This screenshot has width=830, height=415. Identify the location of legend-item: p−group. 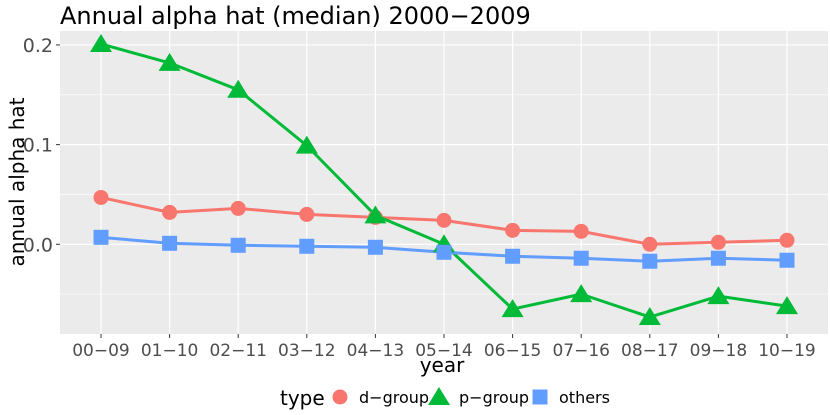
(478, 397).